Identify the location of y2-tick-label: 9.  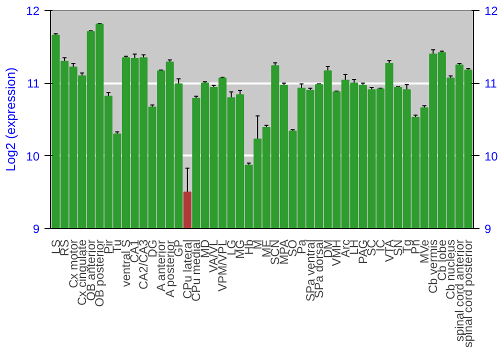
(488, 229).